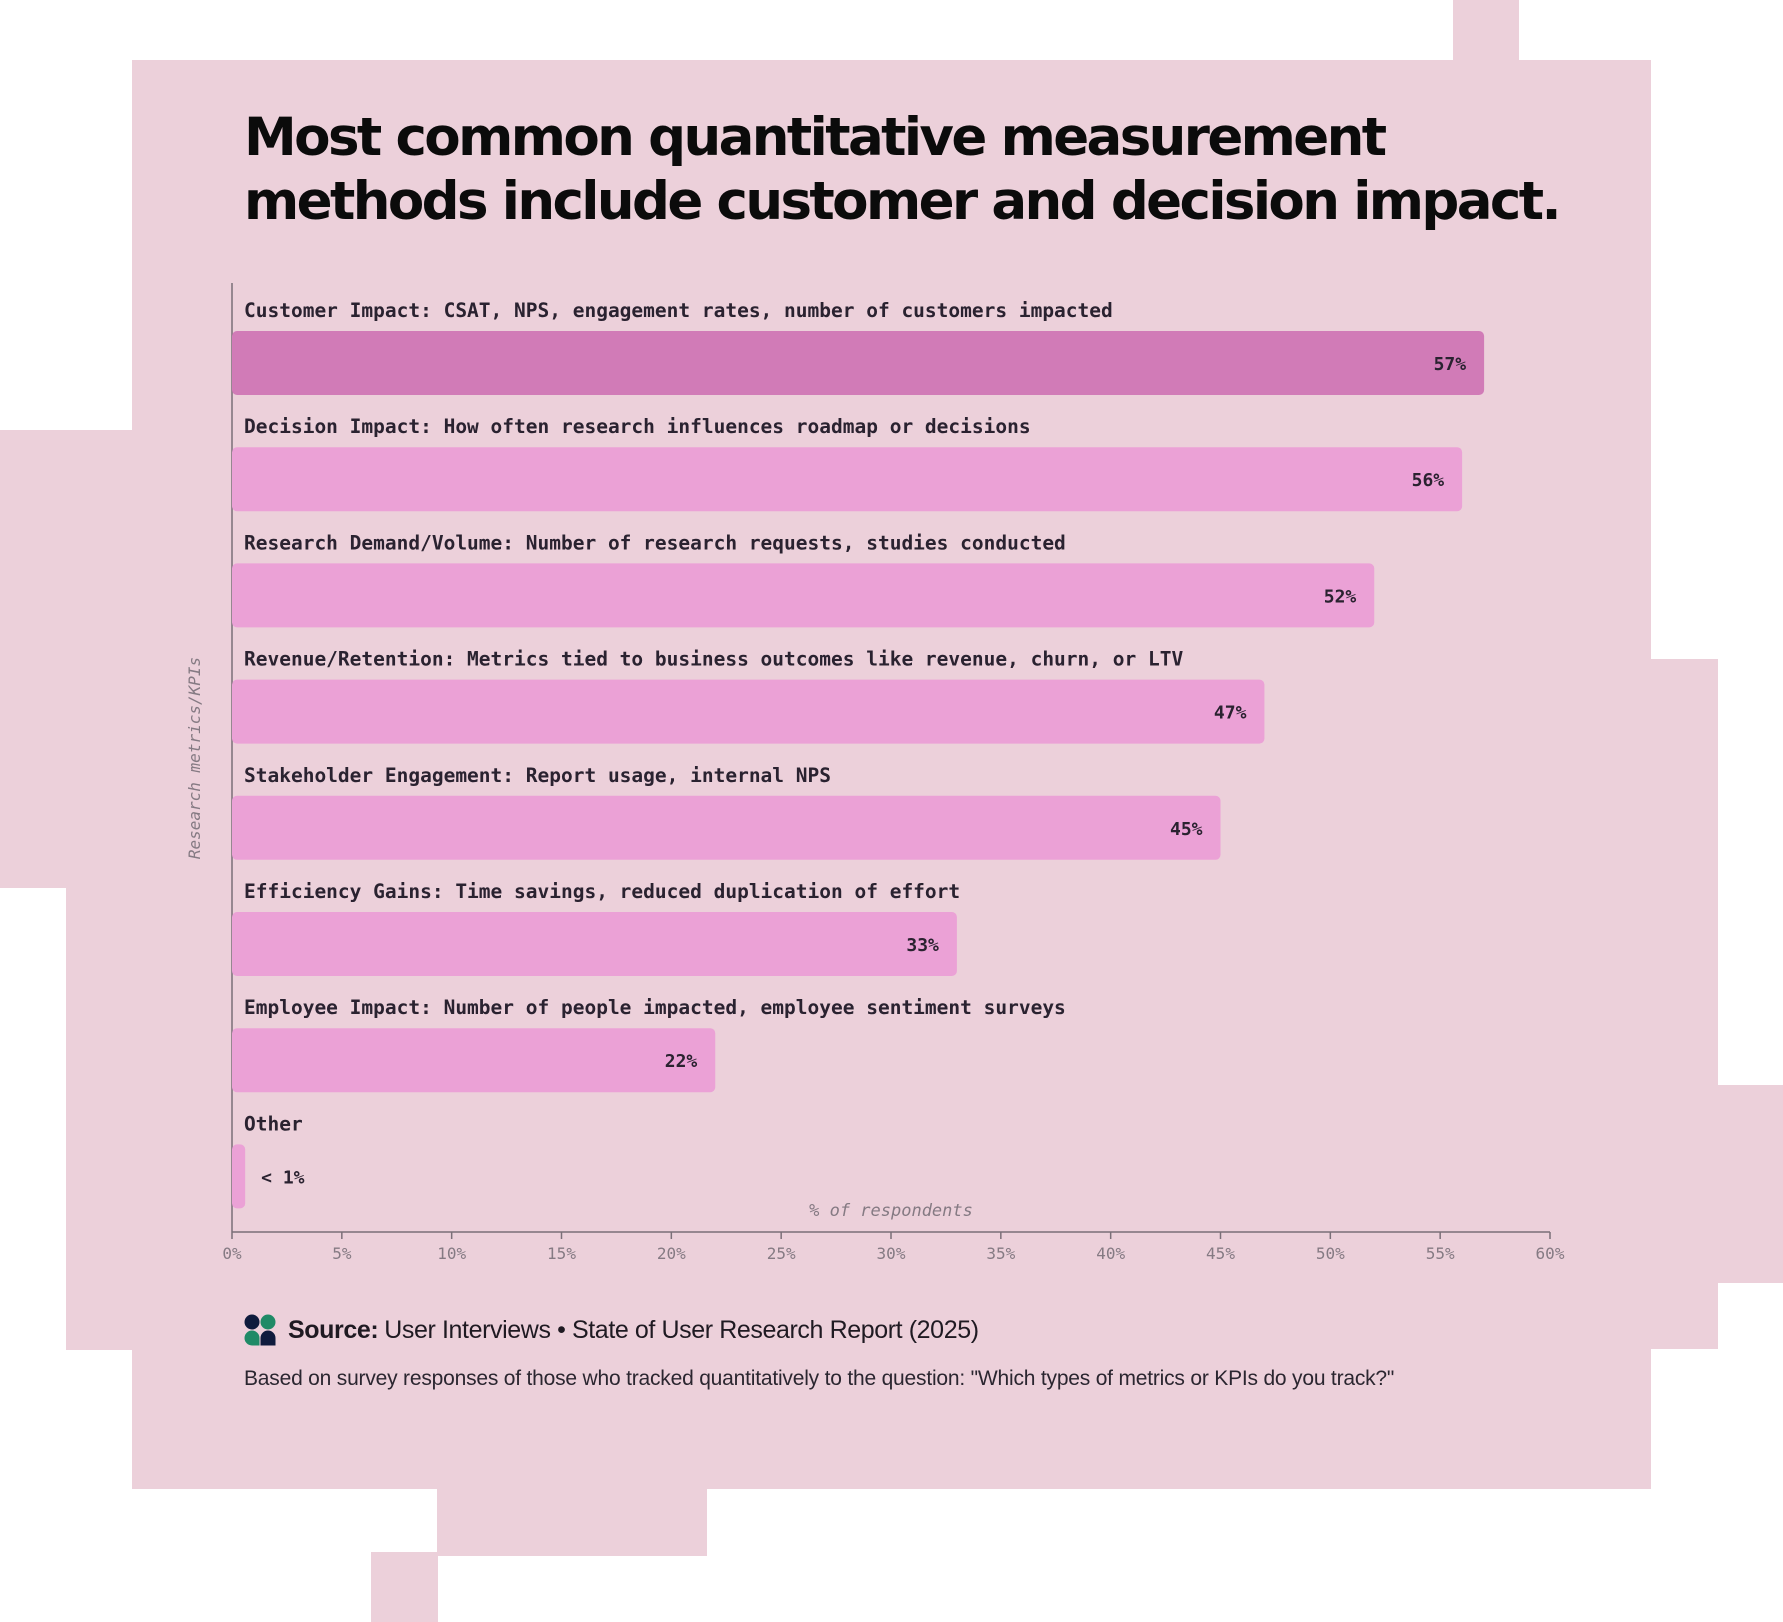  I want to click on x-tick-label: 15%, so click(561, 1253).